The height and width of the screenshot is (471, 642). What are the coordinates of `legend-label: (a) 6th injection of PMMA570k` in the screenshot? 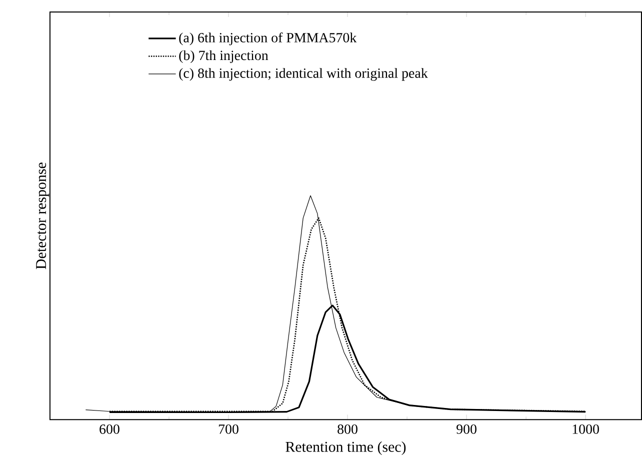 It's located at (268, 39).